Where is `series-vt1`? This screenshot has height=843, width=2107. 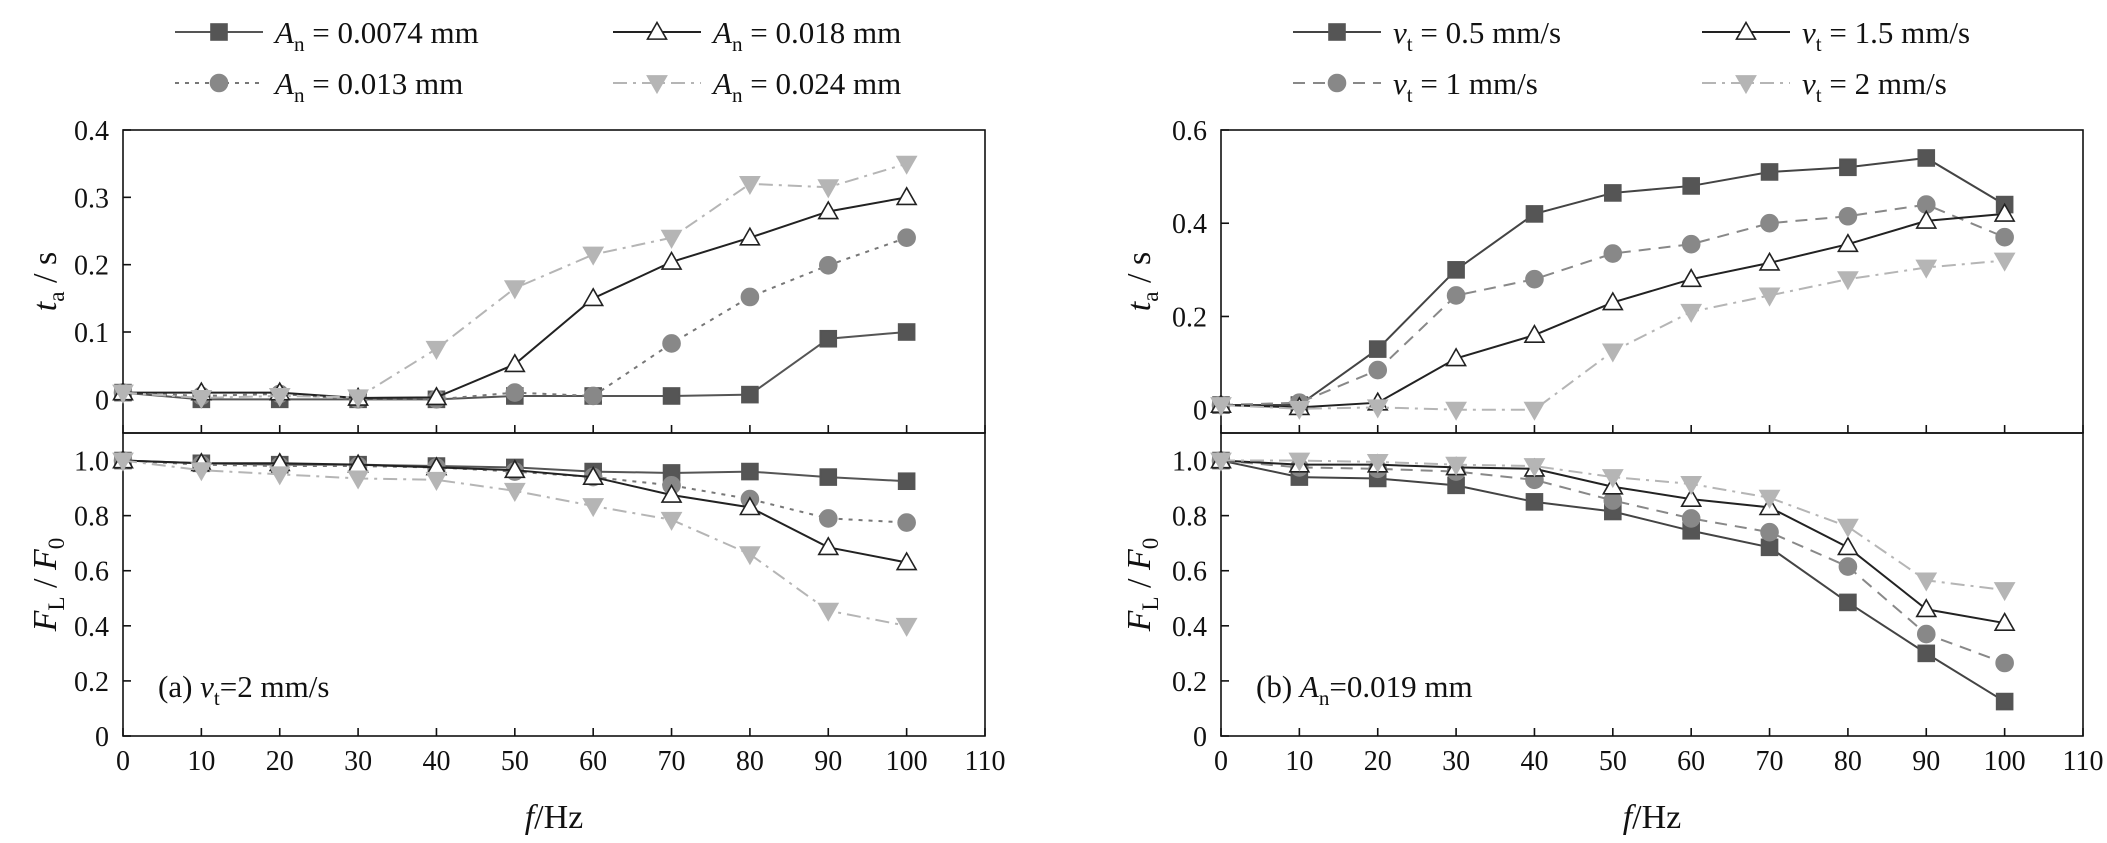
series-vt1 is located at coordinates (1612, 305).